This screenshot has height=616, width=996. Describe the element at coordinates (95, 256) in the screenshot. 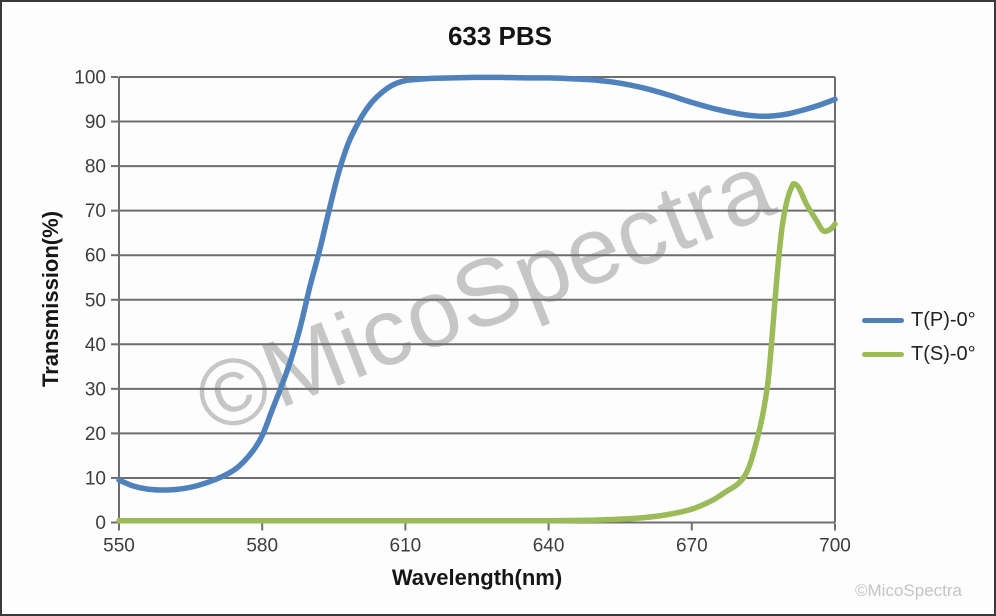

I see `y-tick-label: 60` at that location.